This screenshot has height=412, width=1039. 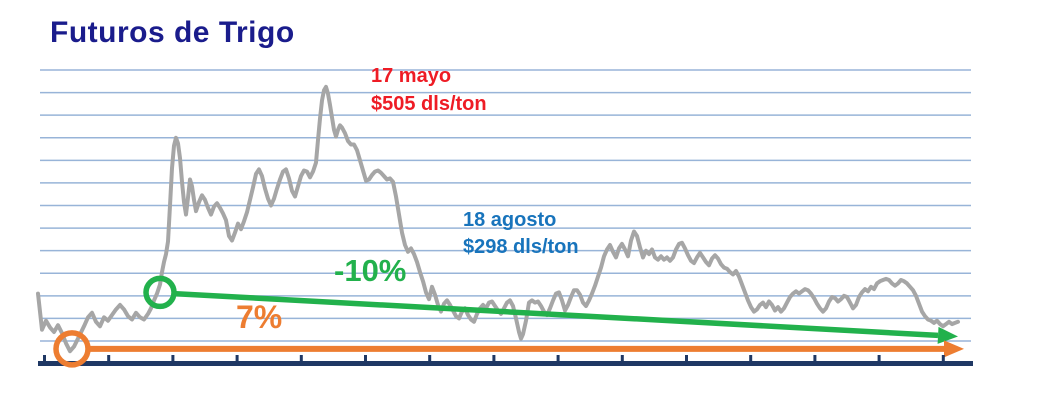 I want to click on x-axis-line, so click(x=505, y=363).